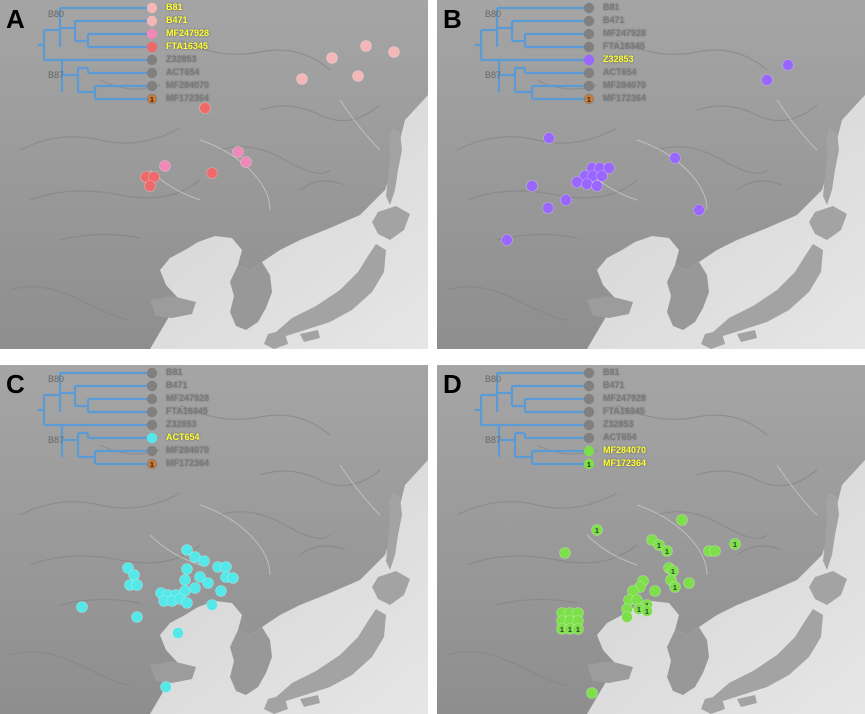 The image size is (865, 714). I want to click on panel-letter: B, so click(452, 19).